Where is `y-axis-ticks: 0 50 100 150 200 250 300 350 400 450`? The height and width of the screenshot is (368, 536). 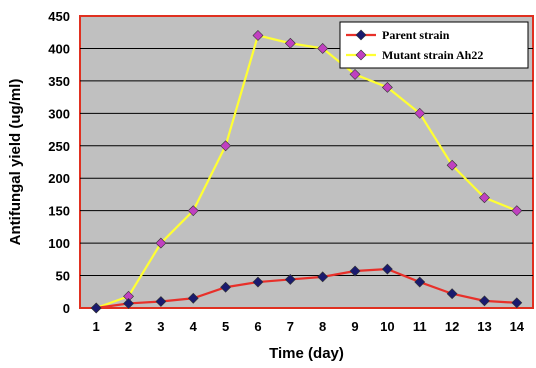 y-axis-ticks: 0 50 100 150 200 250 300 350 400 450 is located at coordinates (59, 162).